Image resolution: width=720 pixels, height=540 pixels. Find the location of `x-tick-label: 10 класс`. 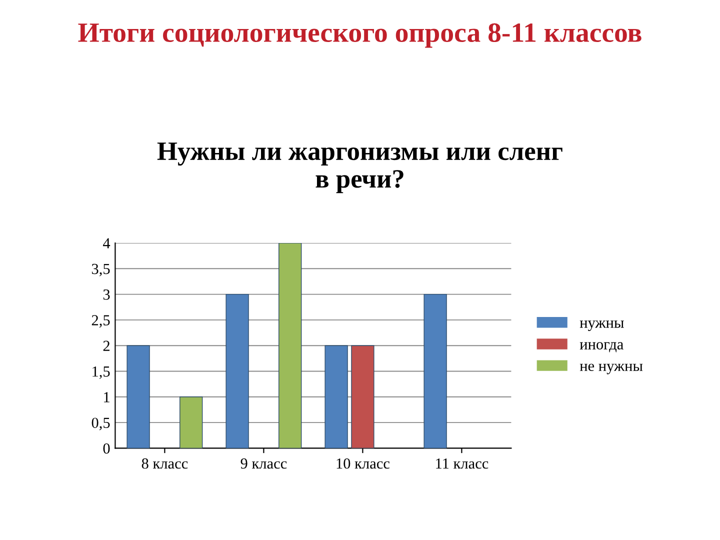

x-tick-label: 10 класс is located at coordinates (363, 463).